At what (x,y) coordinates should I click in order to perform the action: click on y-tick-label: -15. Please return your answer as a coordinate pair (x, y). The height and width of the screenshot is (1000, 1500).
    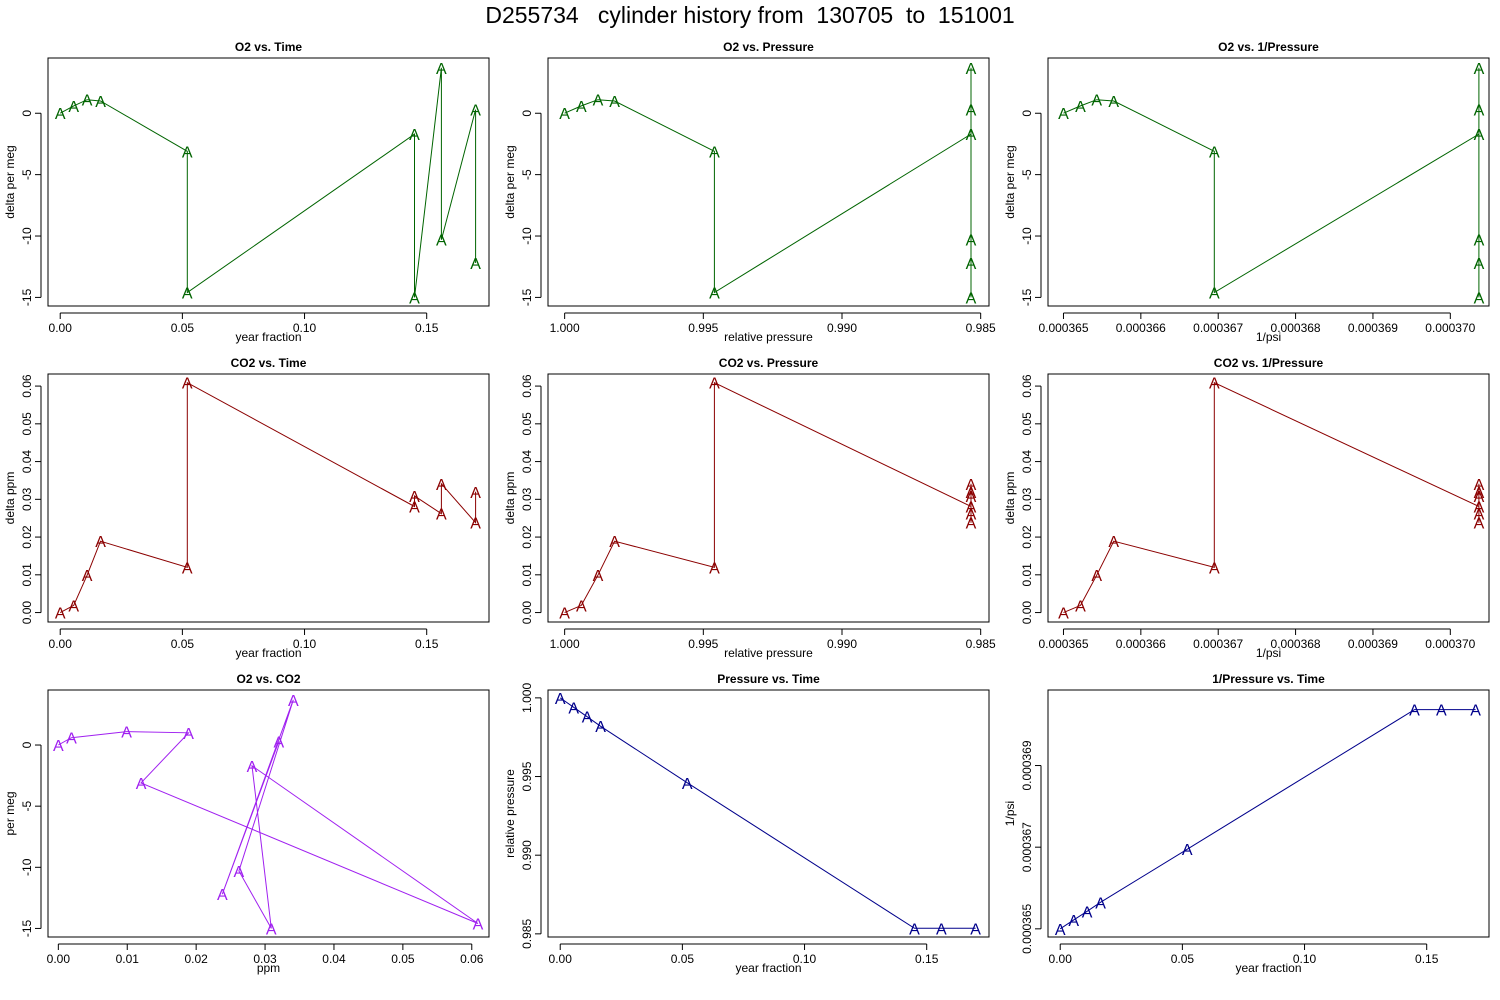
    Looking at the image, I should click on (527, 297).